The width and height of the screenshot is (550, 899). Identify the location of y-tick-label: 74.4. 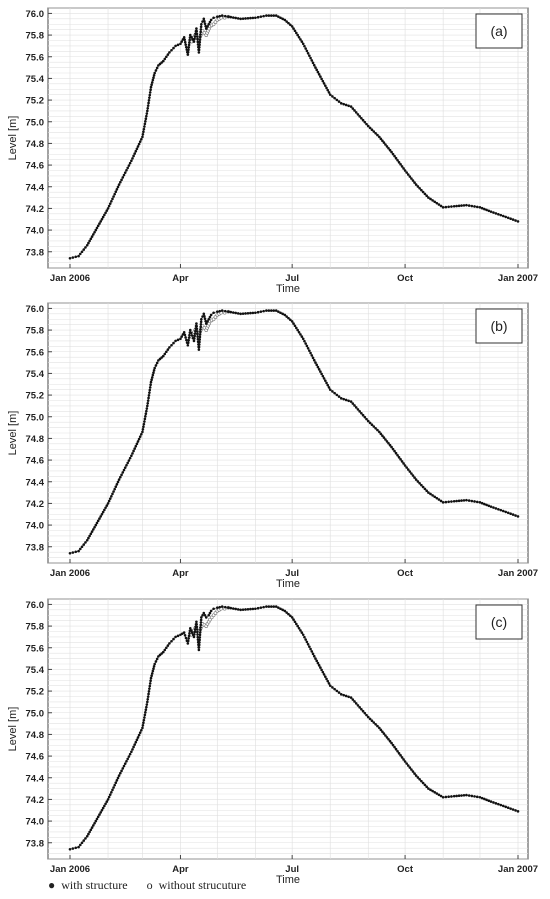
(35, 778).